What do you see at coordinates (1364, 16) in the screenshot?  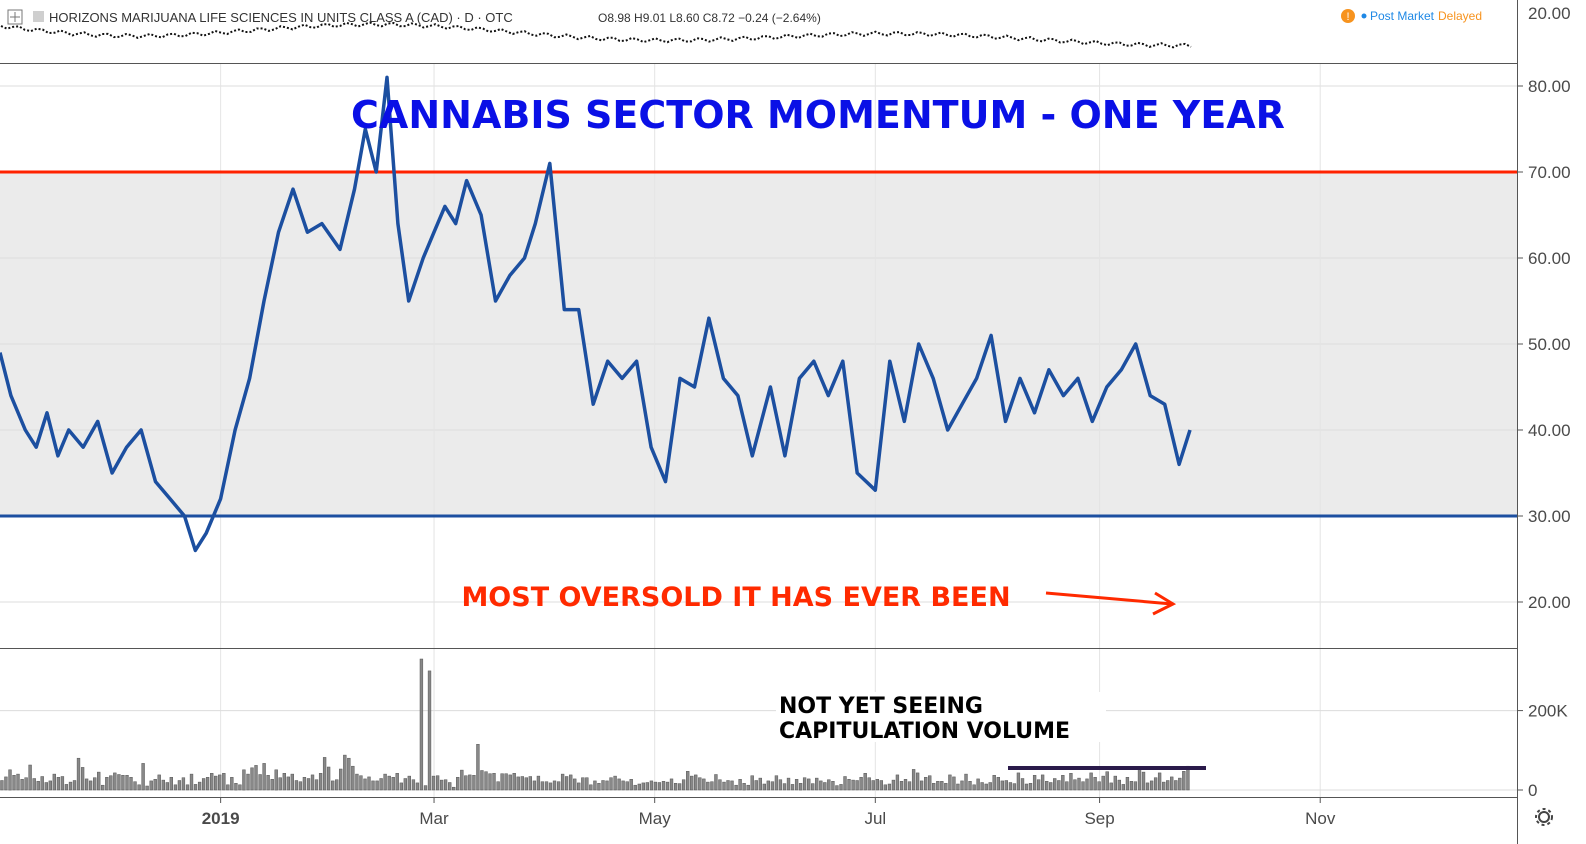 I see `status-dot-icon` at bounding box center [1364, 16].